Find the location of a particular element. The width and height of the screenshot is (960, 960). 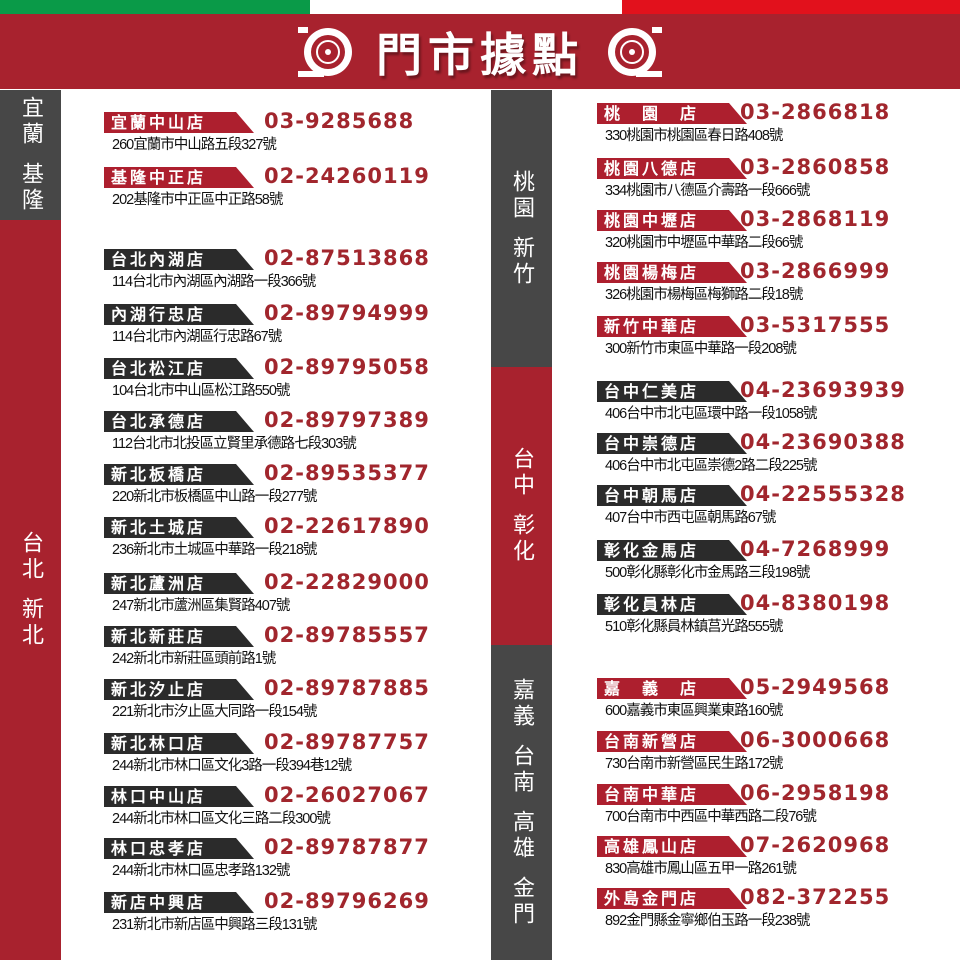

page-title: 門市據點 is located at coordinates (480, 54).